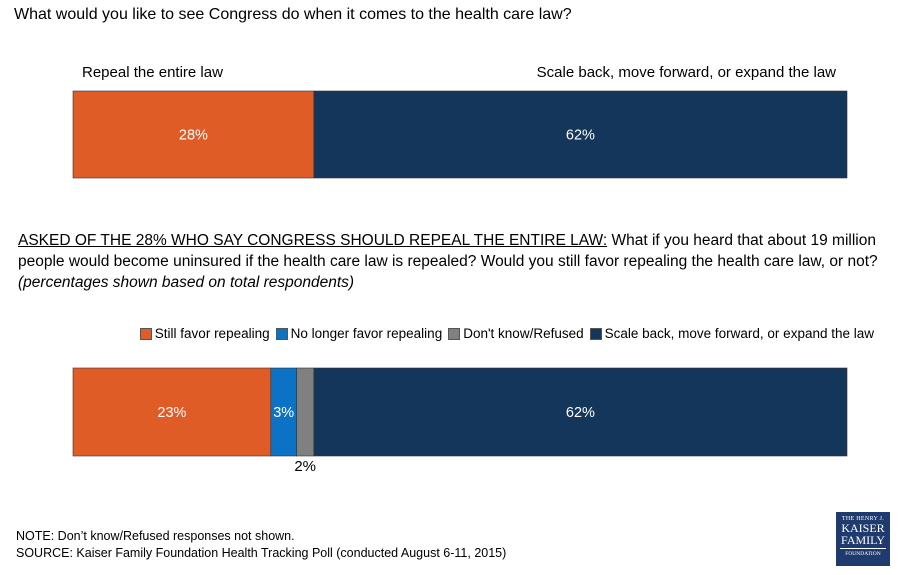 The height and width of the screenshot is (575, 900). I want to click on data-label: 2%, so click(305, 466).